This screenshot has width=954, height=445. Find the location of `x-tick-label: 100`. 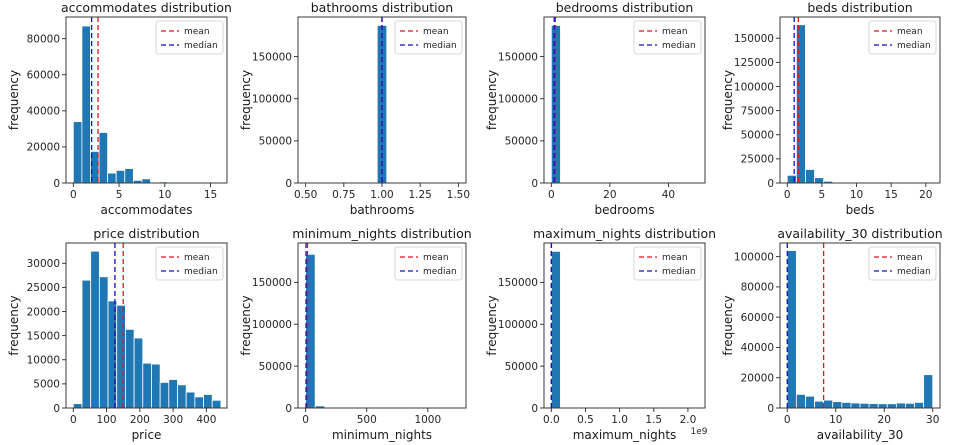

x-tick-label: 100 is located at coordinates (107, 420).